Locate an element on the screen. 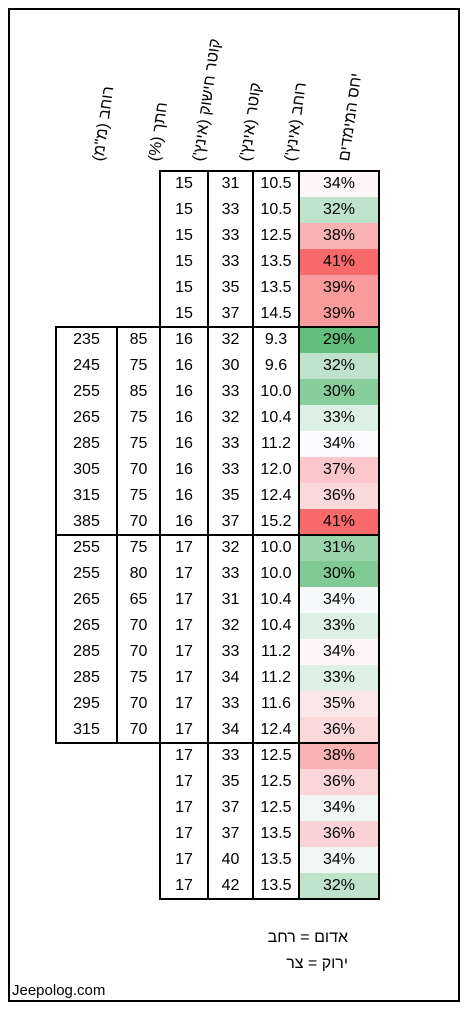 Image resolution: width=472 pixels, height=1012 pixels. cell-diam: 34 is located at coordinates (230, 729).